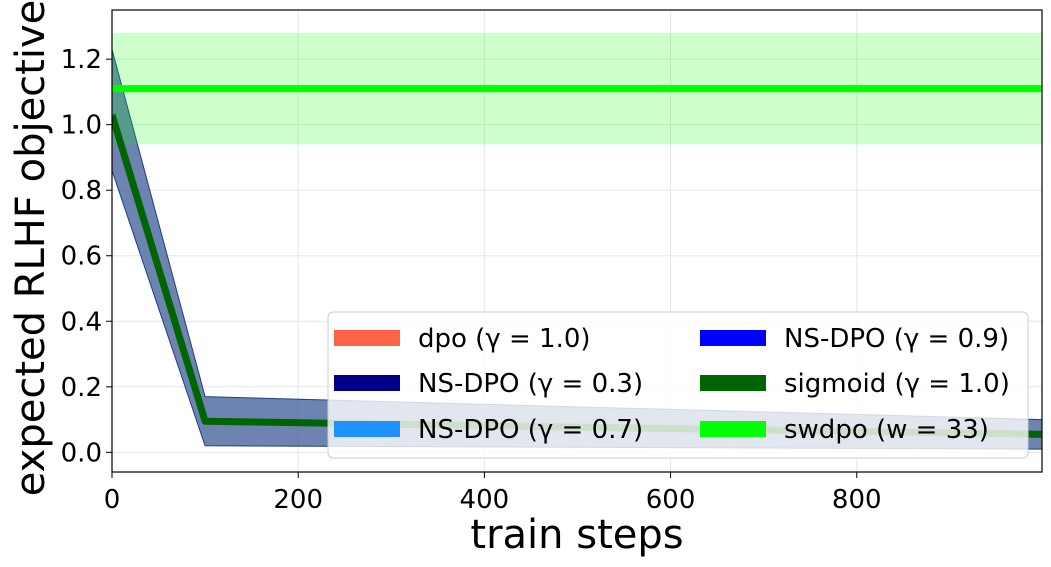 Image resolution: width=1051 pixels, height=567 pixels. Describe the element at coordinates (886, 430) in the screenshot. I see `legend-label-5: swdpo (w = 33)` at that location.